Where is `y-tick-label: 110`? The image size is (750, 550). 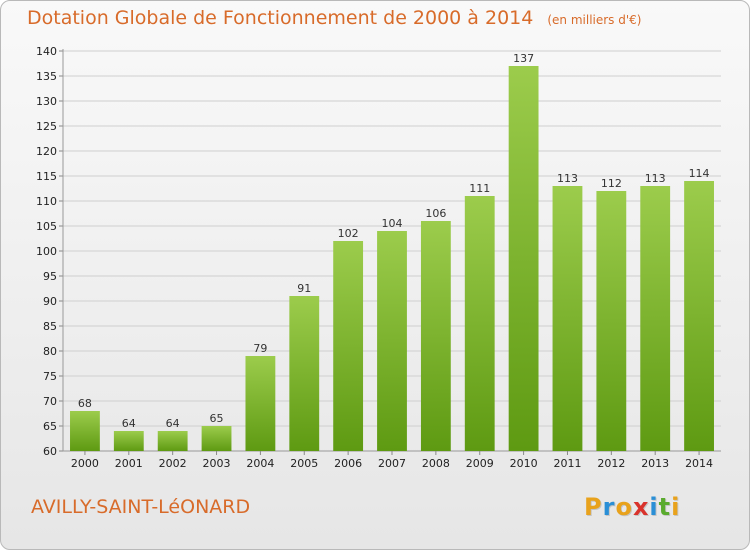 y-tick-label: 110 is located at coordinates (46, 201).